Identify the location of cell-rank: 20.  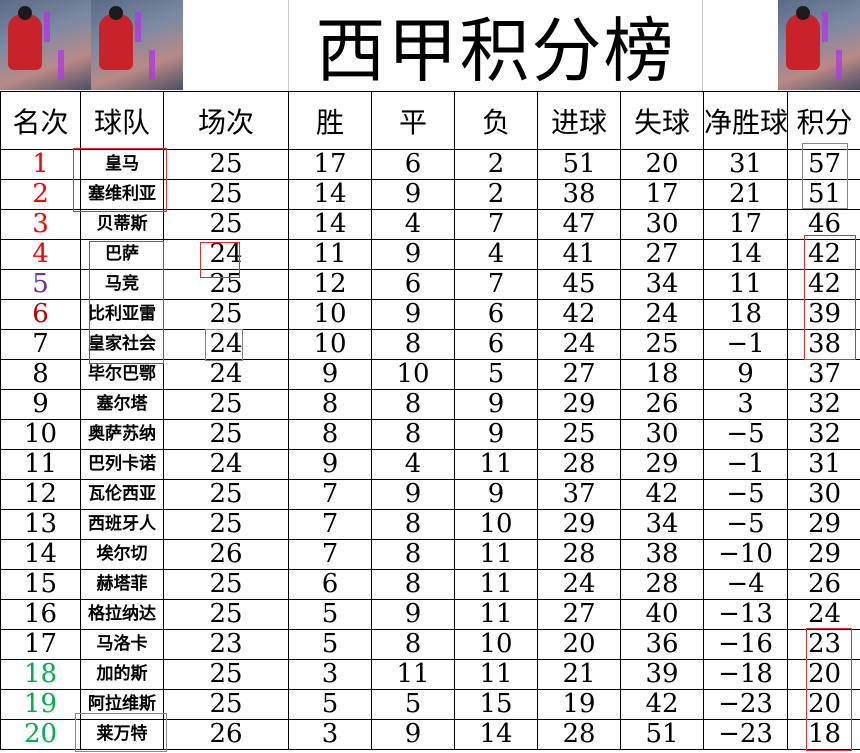
(40, 734).